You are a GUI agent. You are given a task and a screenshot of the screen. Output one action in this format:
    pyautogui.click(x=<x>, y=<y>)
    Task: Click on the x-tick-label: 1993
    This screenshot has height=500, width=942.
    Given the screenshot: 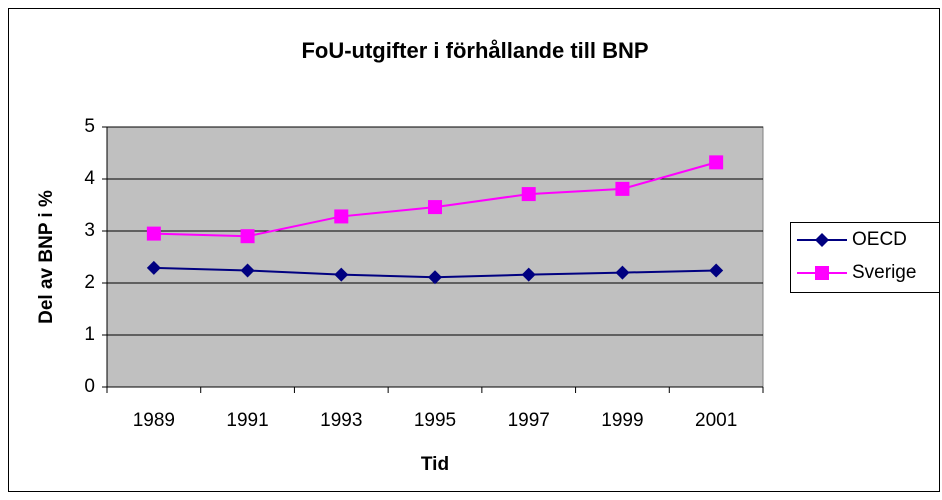 What is the action you would take?
    pyautogui.click(x=341, y=420)
    